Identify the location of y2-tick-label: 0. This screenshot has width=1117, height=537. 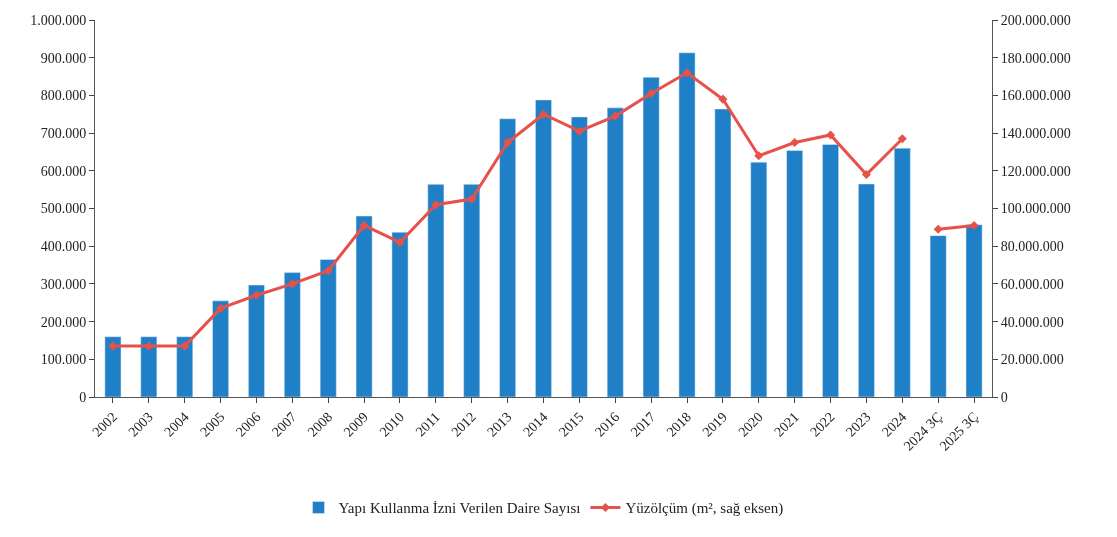
(1004, 397).